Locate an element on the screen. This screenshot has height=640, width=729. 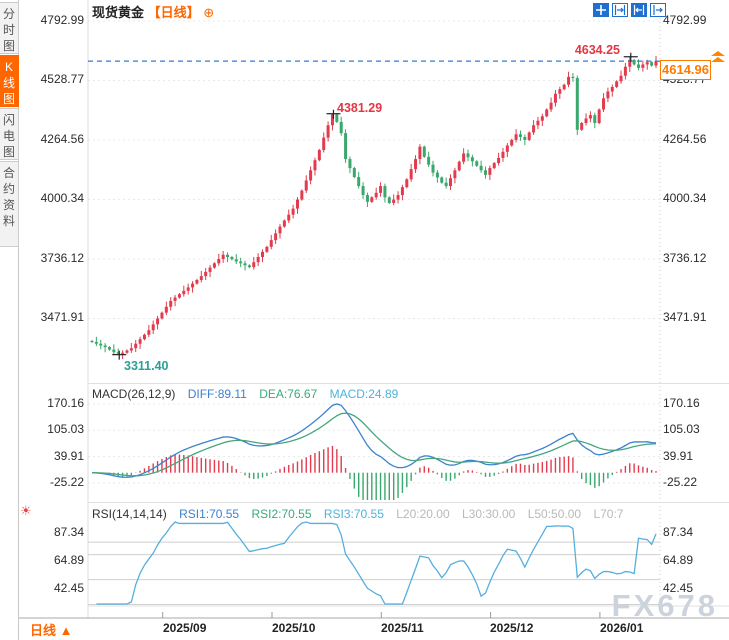
main-ytick-left: 4528.77 is located at coordinates (62, 79).